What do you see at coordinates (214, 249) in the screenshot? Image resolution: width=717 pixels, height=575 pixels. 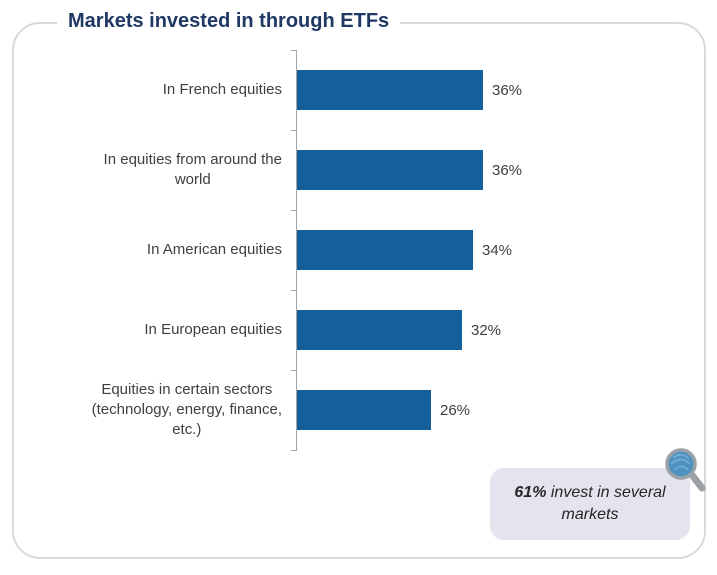 I see `category-label-text: In American equities` at bounding box center [214, 249].